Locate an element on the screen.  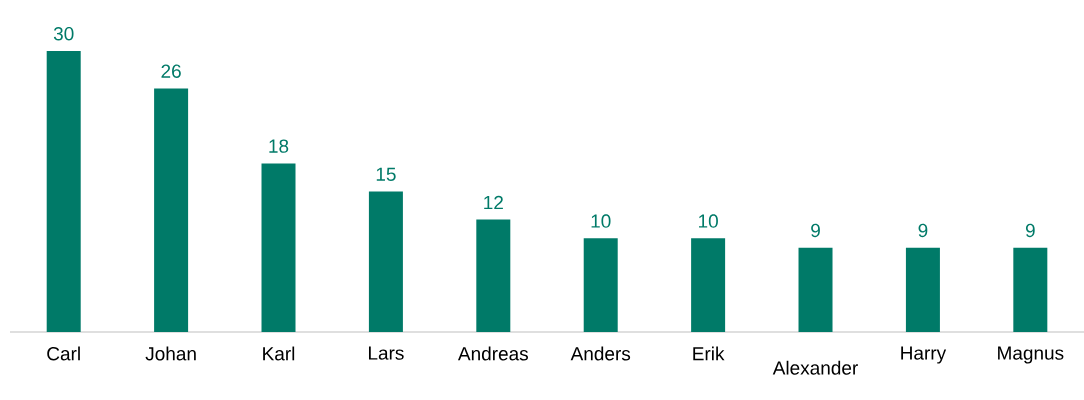
x-tick-label: Harry is located at coordinates (924, 355).